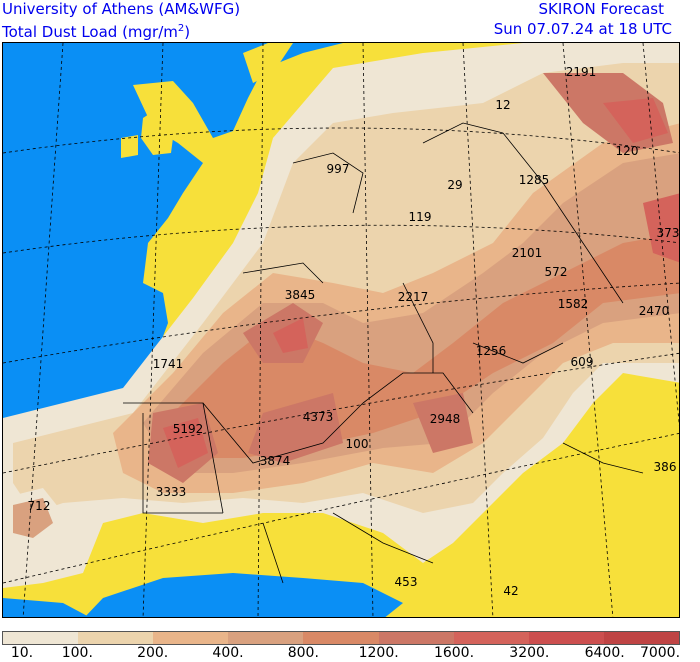  What do you see at coordinates (378, 653) in the screenshot?
I see `legend-label: 1200.` at bounding box center [378, 653].